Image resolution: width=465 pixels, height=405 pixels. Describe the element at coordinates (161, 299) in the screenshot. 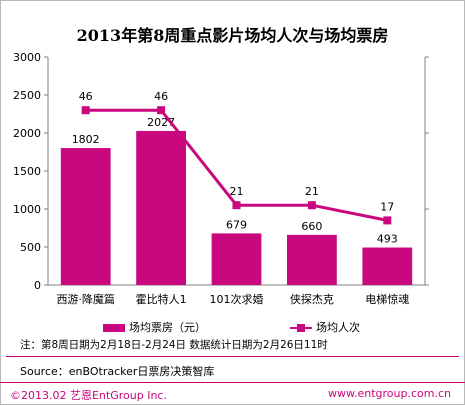

I see `x-tick-label: 霍比特人1` at that location.